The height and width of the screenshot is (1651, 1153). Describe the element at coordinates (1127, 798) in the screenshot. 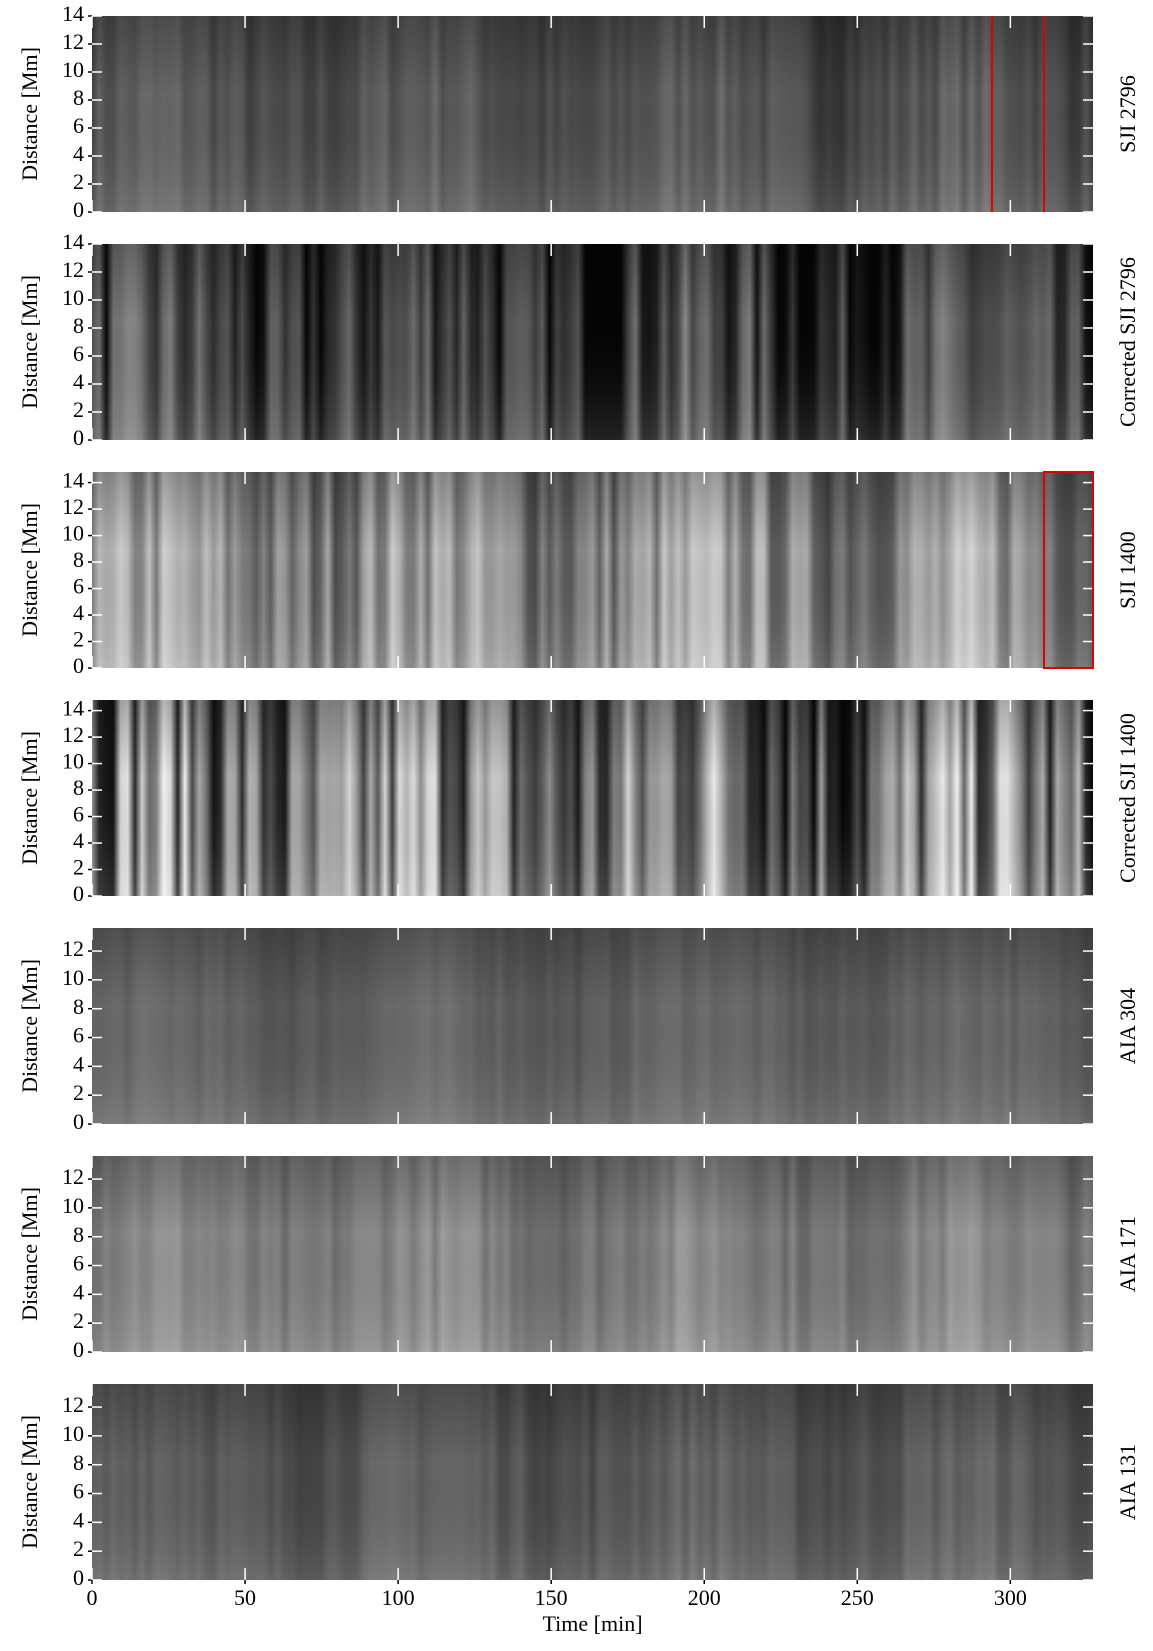

I see `panel-label: Corrected SJI 1400` at that location.